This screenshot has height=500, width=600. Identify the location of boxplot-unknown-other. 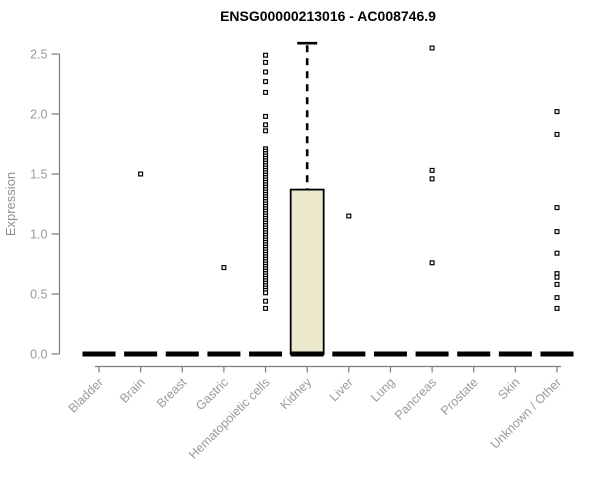
(557, 233).